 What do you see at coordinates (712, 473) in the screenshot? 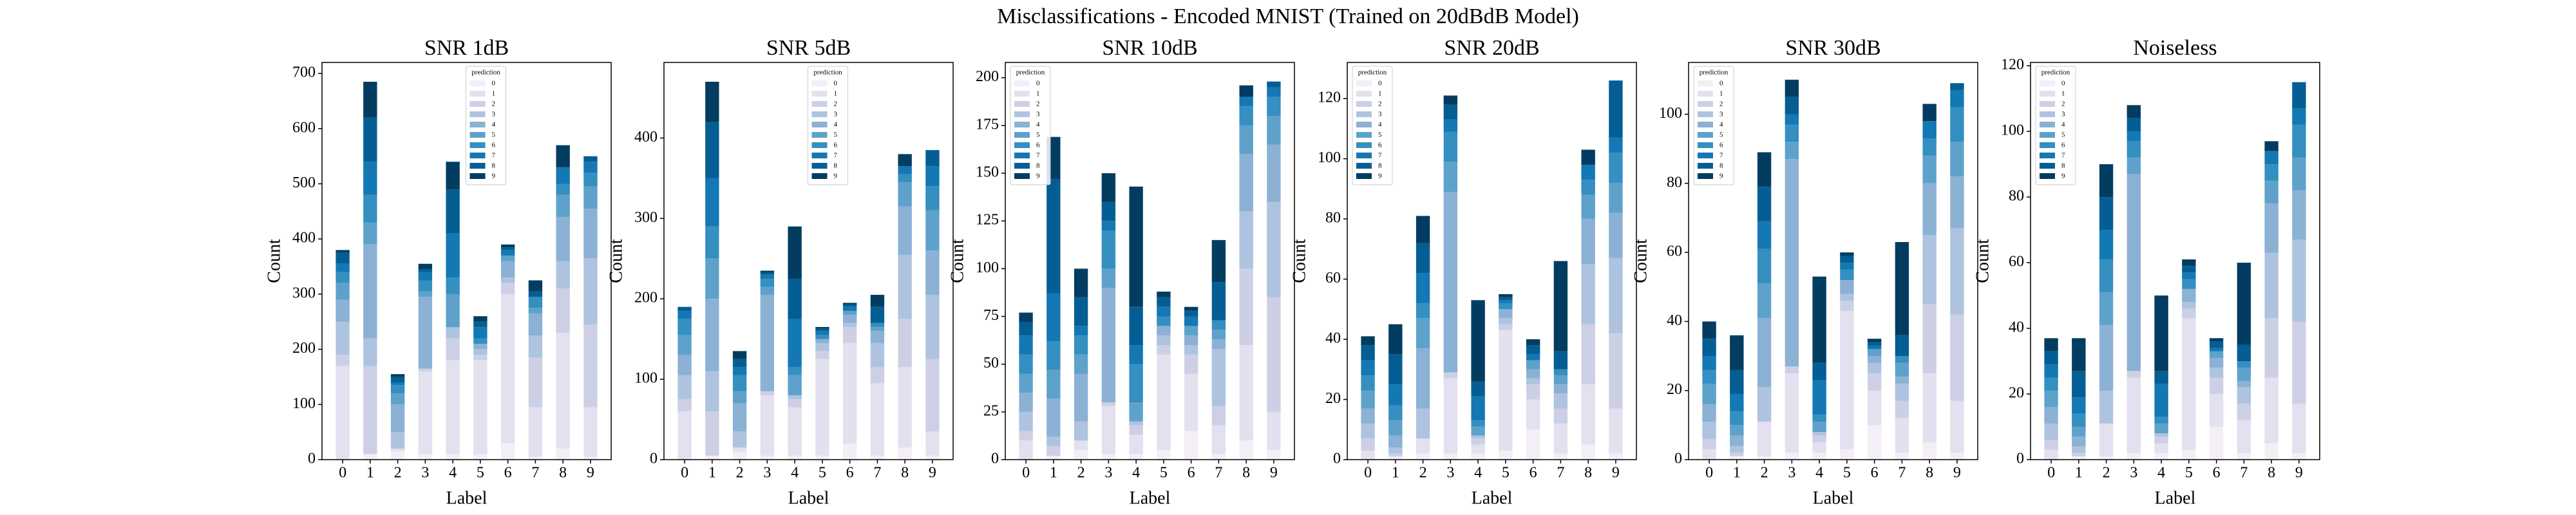
I see `x-tick-label: 1` at bounding box center [712, 473].